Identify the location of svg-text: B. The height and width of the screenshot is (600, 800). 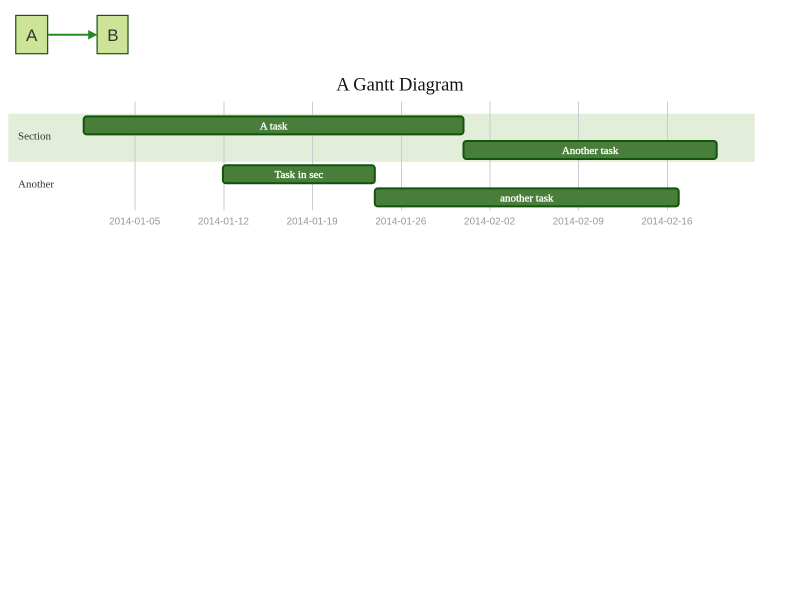
(112, 35).